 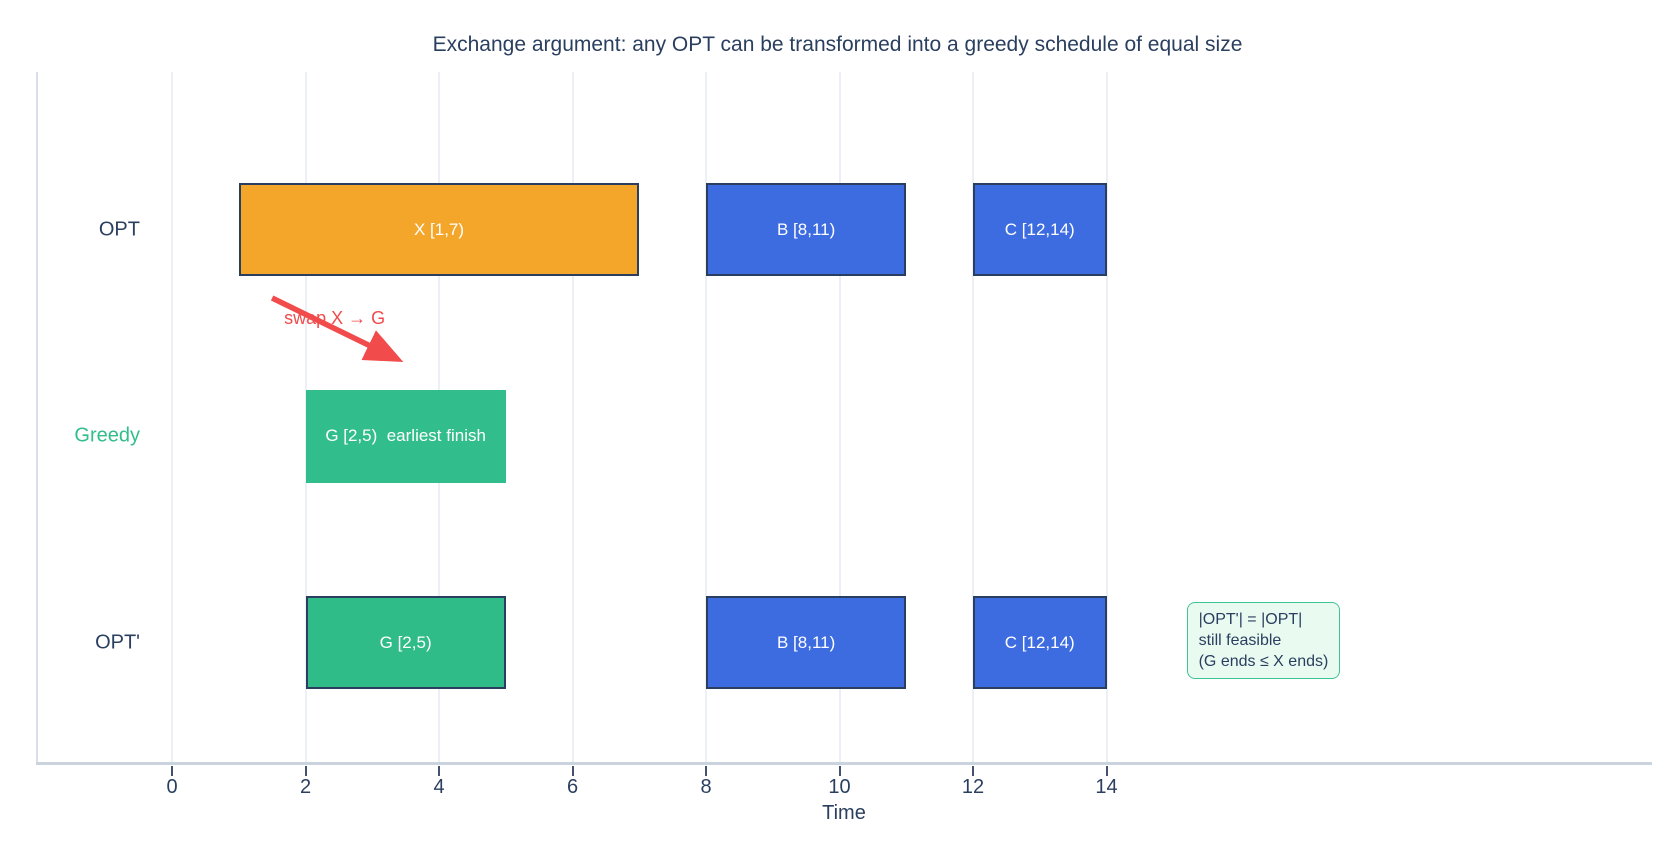 What do you see at coordinates (405, 436) in the screenshot?
I see `bar-g-greedy: G [2,5) earliest finish` at bounding box center [405, 436].